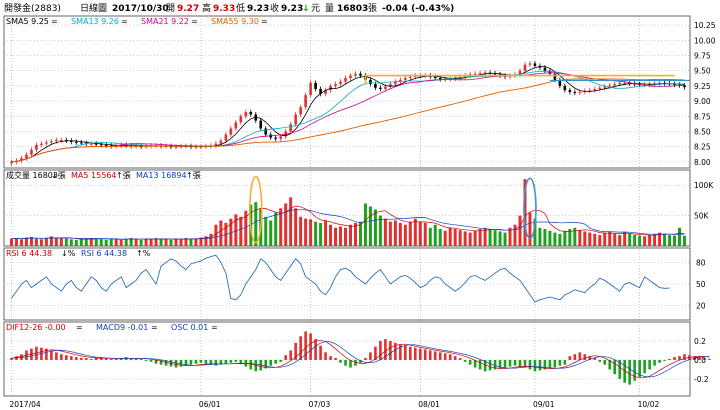 The height and width of the screenshot is (410, 720). I want to click on x-tick-label: 07/03, so click(320, 404).